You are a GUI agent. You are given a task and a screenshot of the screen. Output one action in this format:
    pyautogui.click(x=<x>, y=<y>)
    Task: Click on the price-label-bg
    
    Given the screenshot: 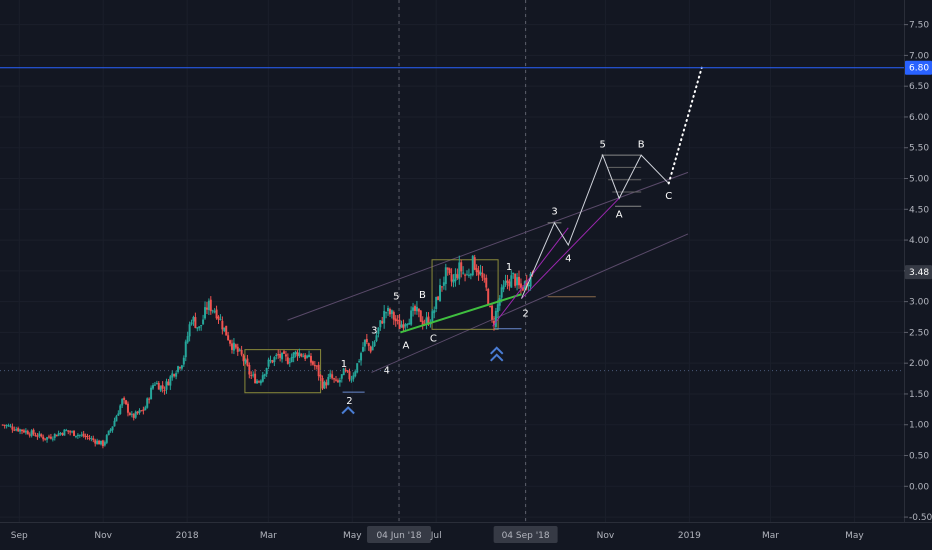 What is the action you would take?
    pyautogui.click(x=918, y=67)
    